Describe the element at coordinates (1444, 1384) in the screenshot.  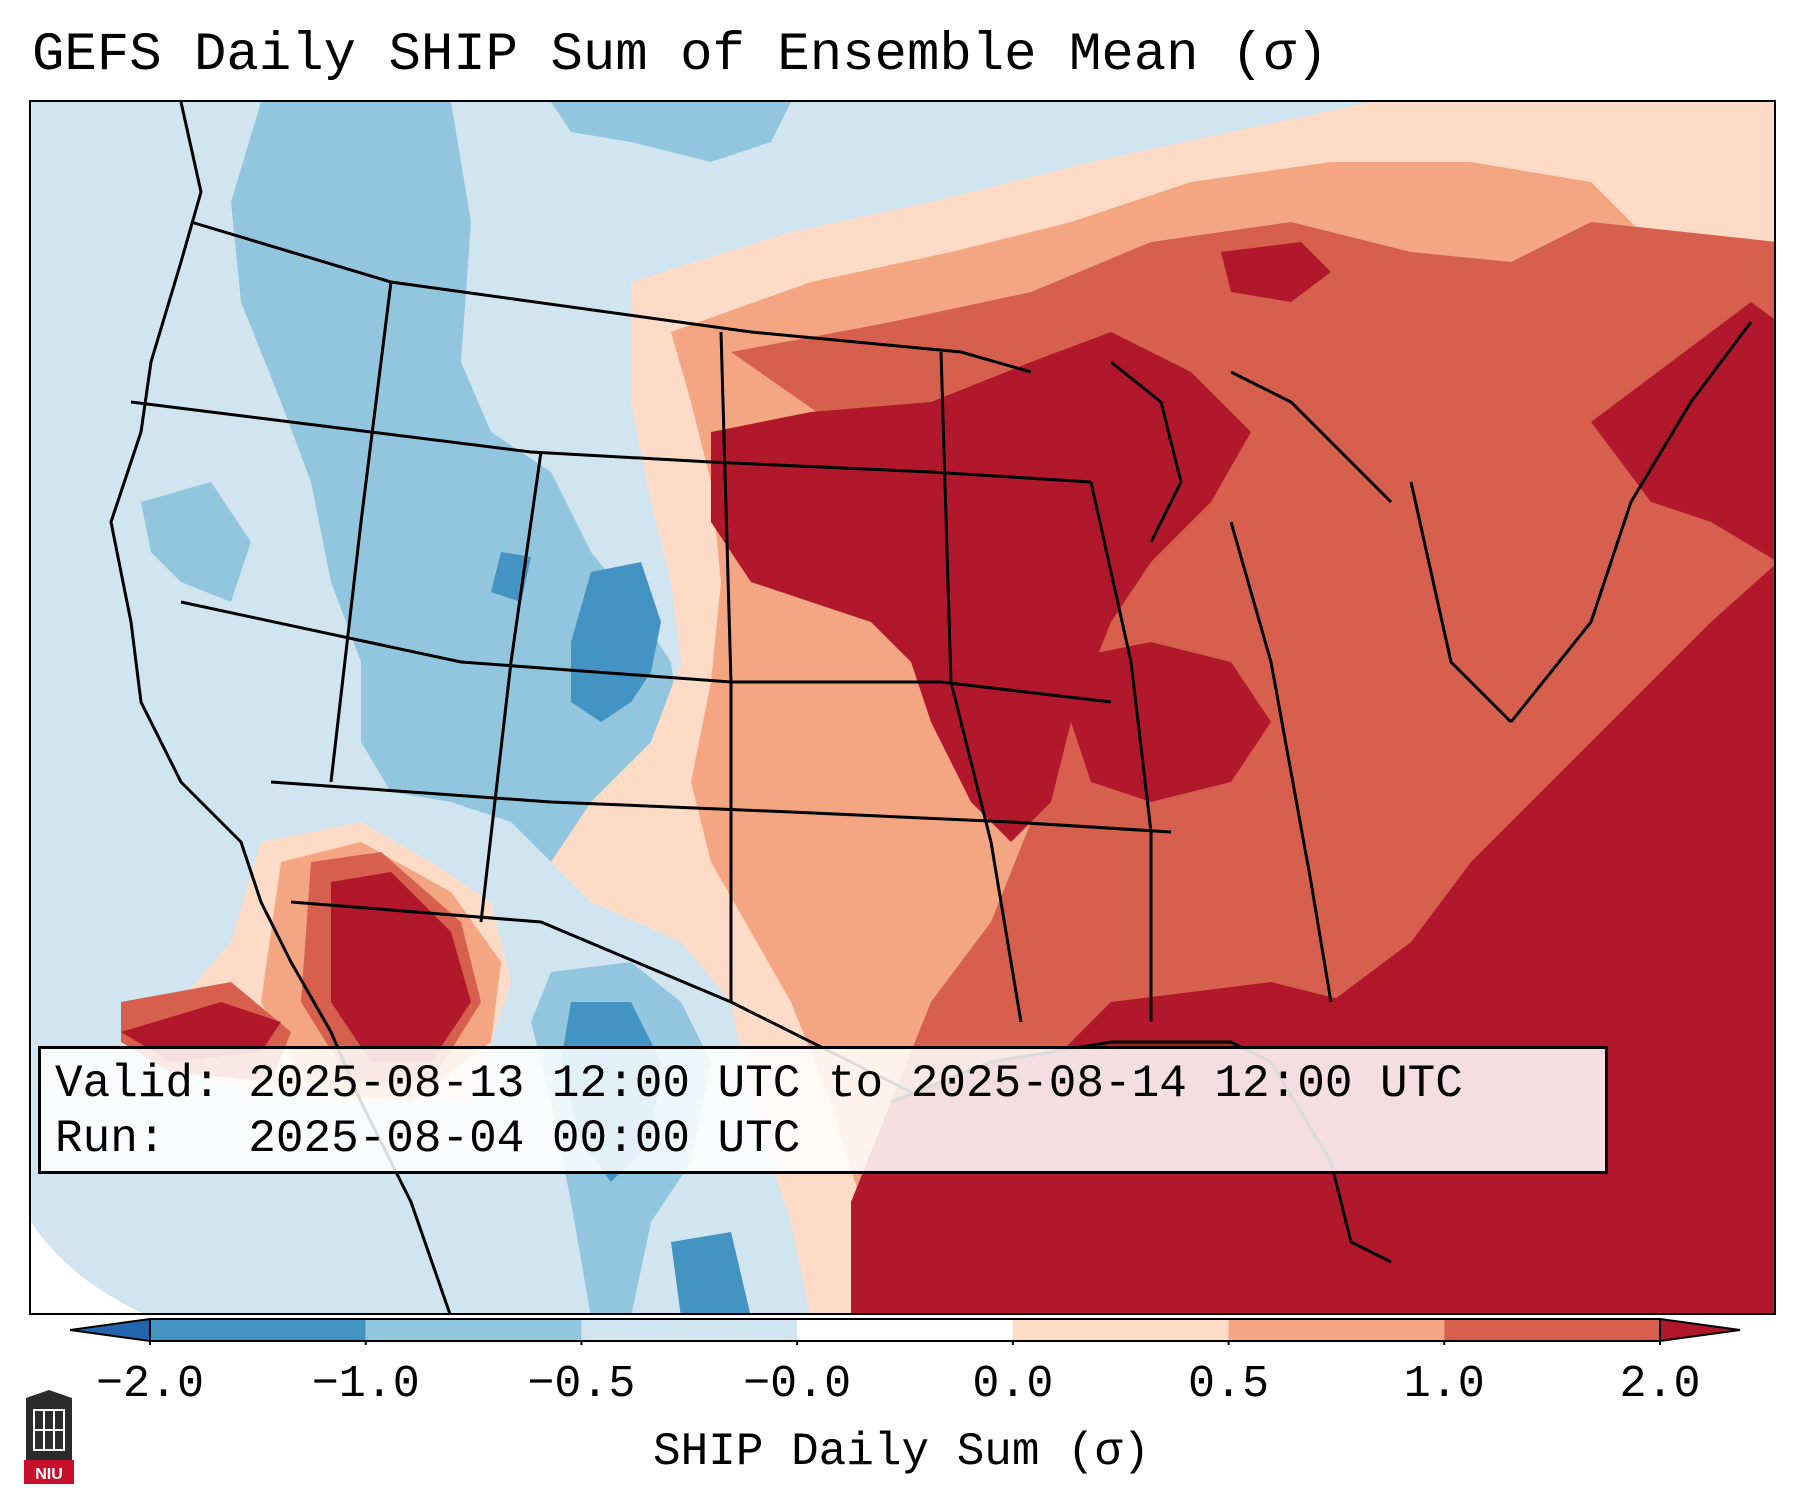
I see `colorbar-tick-label: 1.0` at that location.